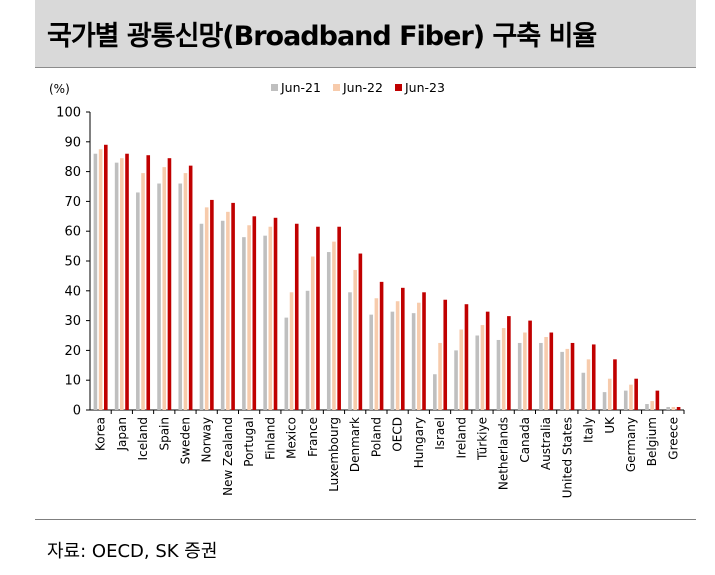 This screenshot has width=715, height=575. Describe the element at coordinates (362, 87) in the screenshot. I see `legend-label: Jun-22` at that location.